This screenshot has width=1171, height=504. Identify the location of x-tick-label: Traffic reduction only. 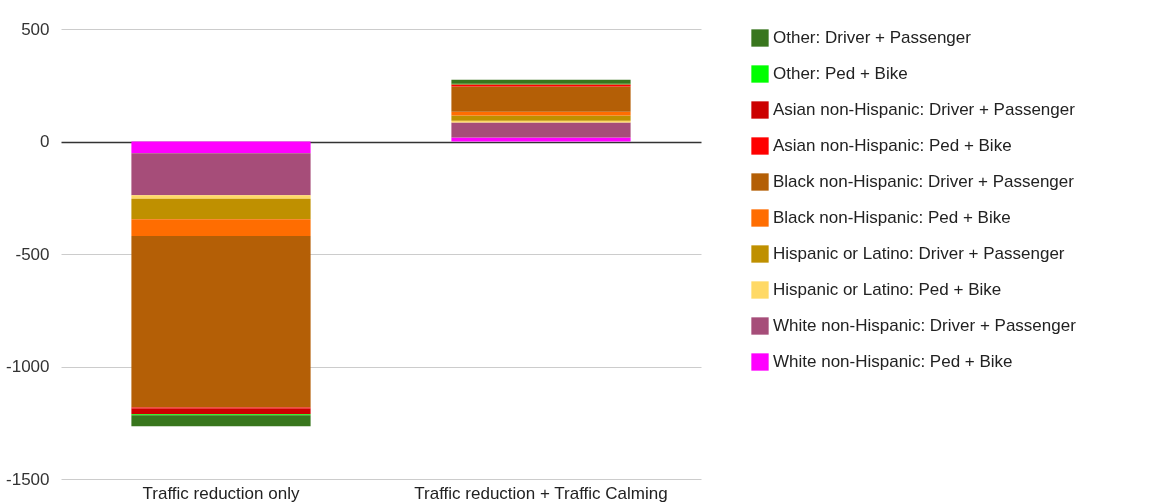
(221, 493).